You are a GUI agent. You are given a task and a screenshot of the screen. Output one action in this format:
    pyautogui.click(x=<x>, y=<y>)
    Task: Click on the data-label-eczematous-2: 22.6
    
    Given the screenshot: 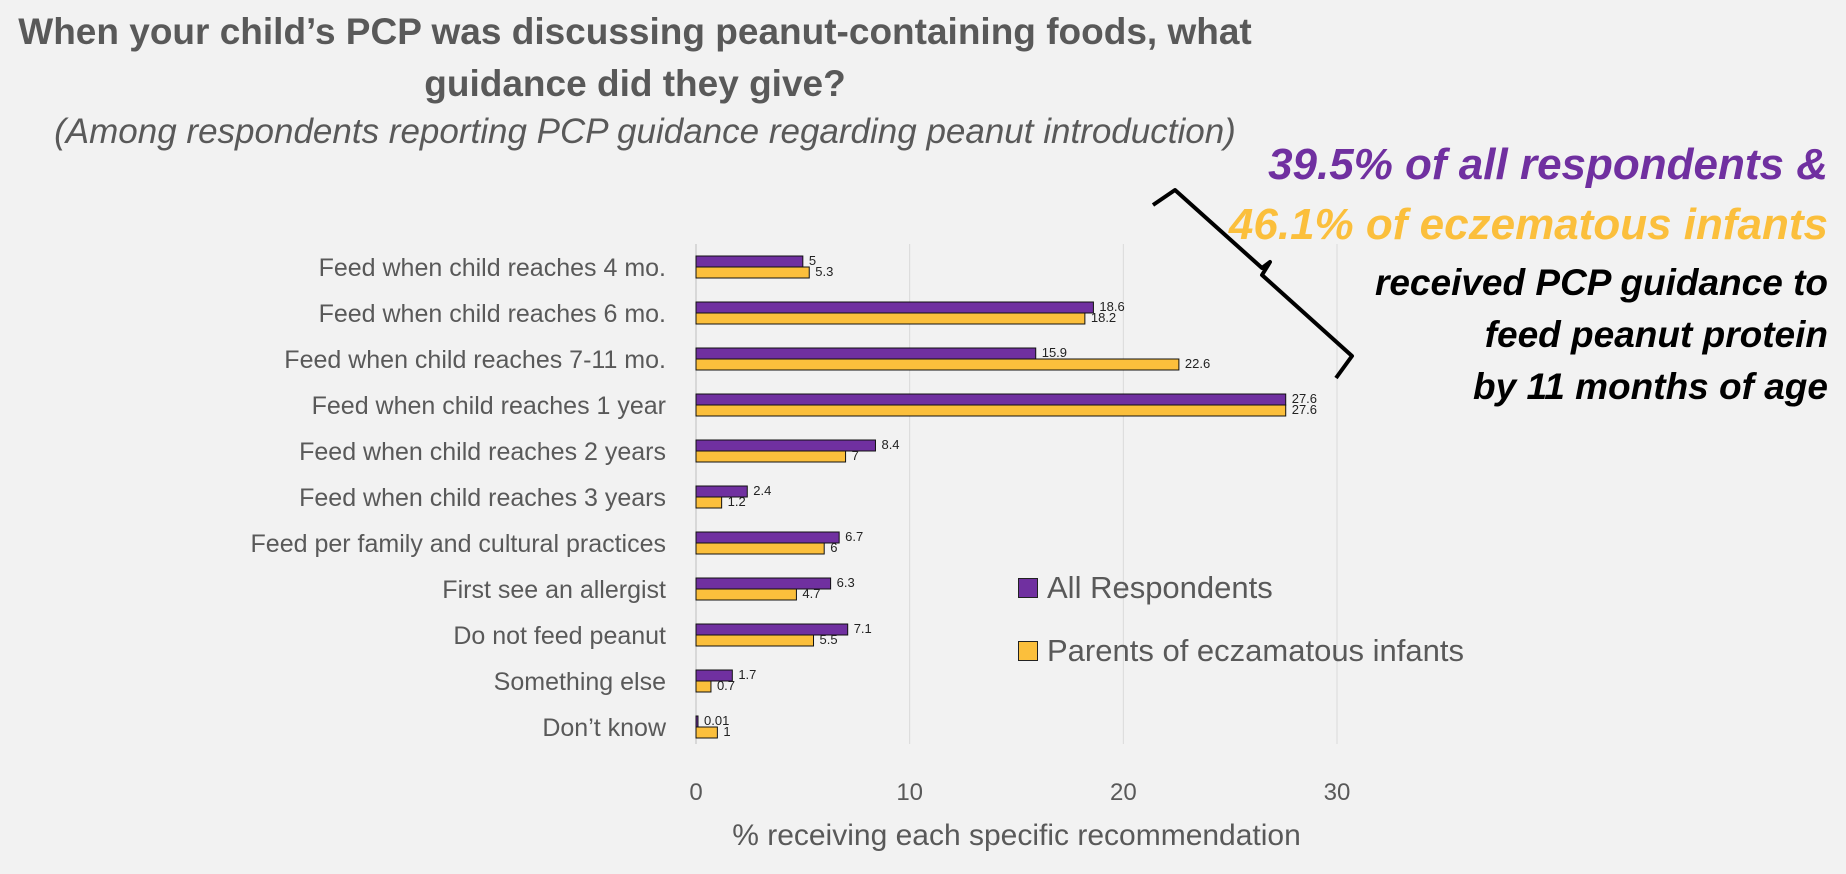 What is the action you would take?
    pyautogui.click(x=1197, y=363)
    